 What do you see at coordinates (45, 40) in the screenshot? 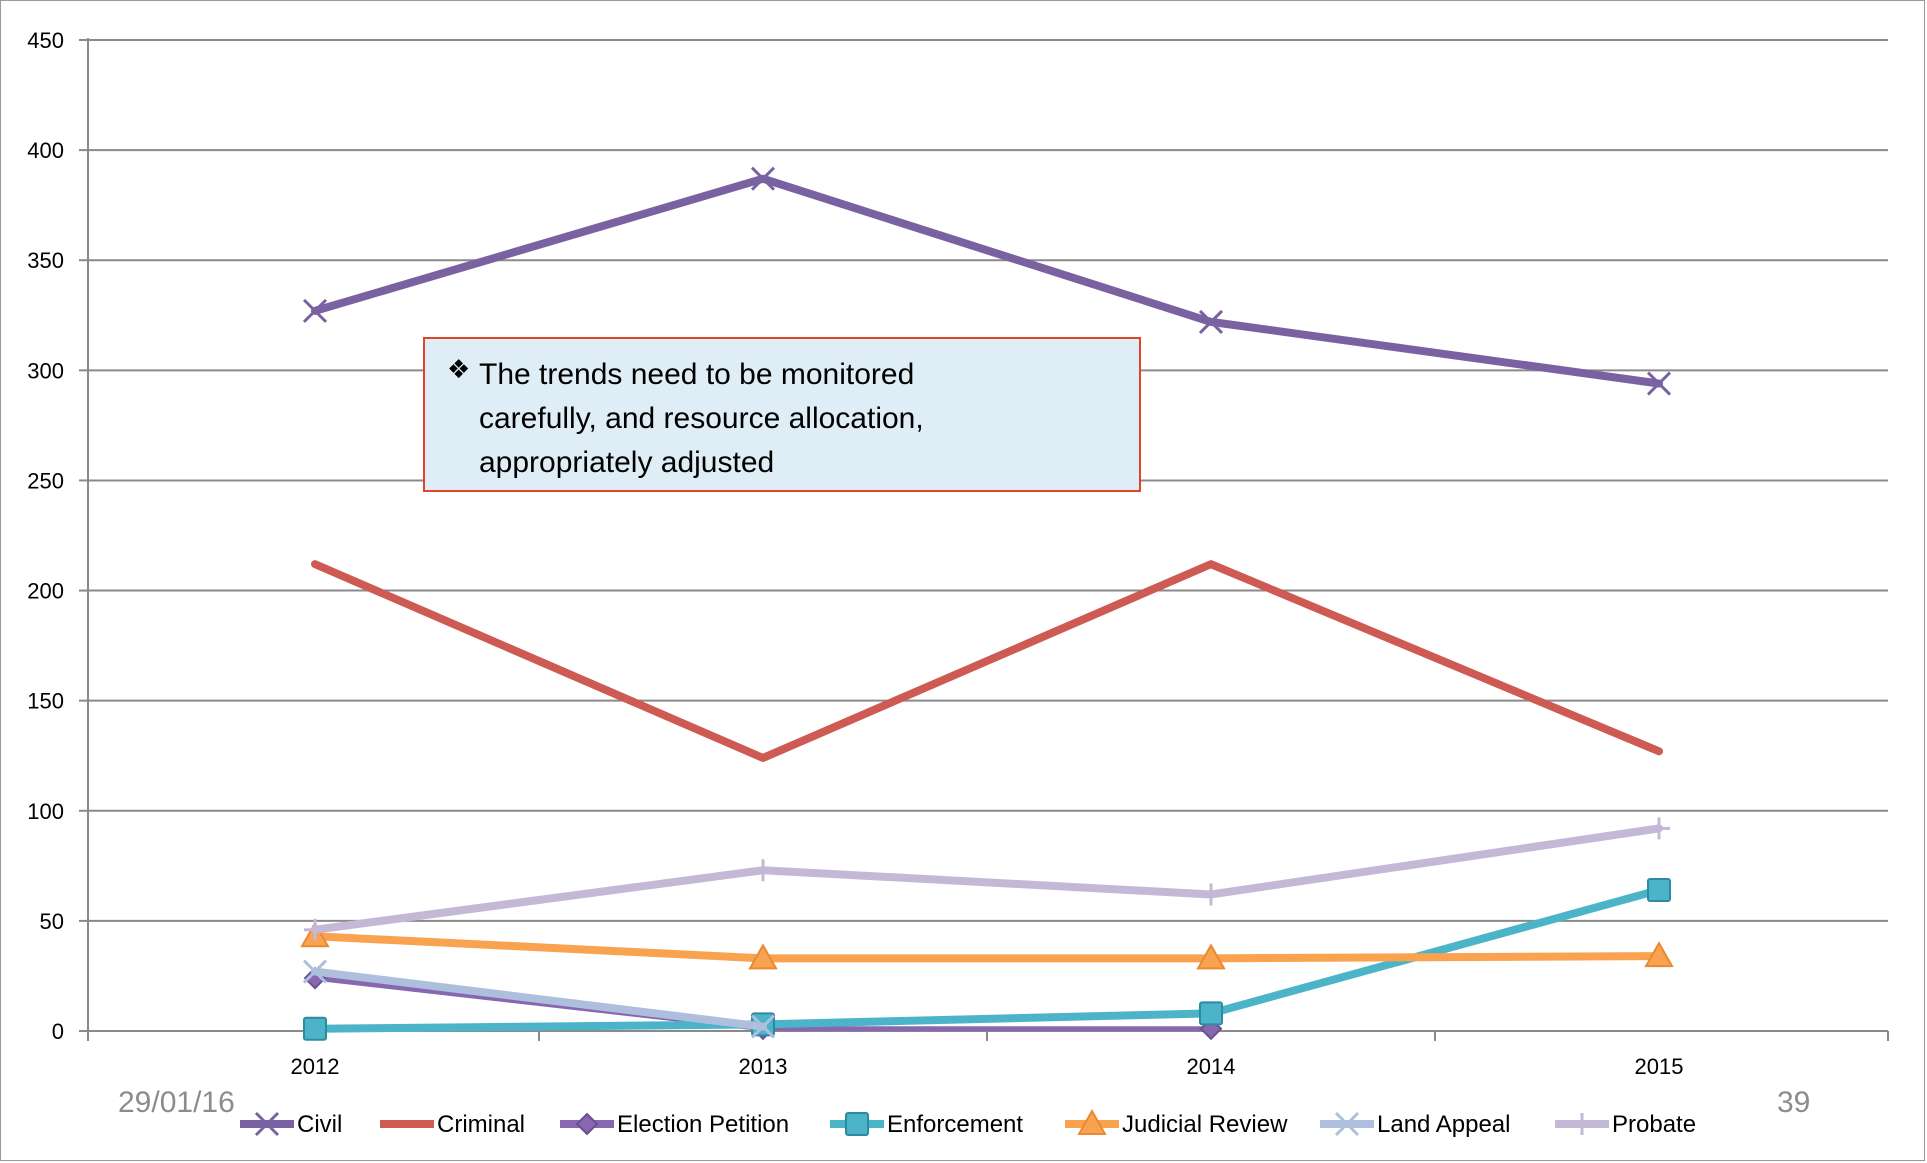
I see `y-tick-label-450: 450` at bounding box center [45, 40].